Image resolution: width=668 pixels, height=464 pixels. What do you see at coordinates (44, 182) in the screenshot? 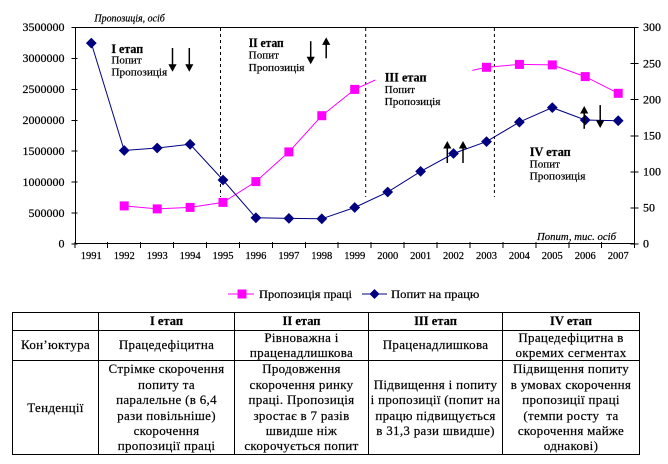
I see `svg-text: 1000000` at bounding box center [44, 182].